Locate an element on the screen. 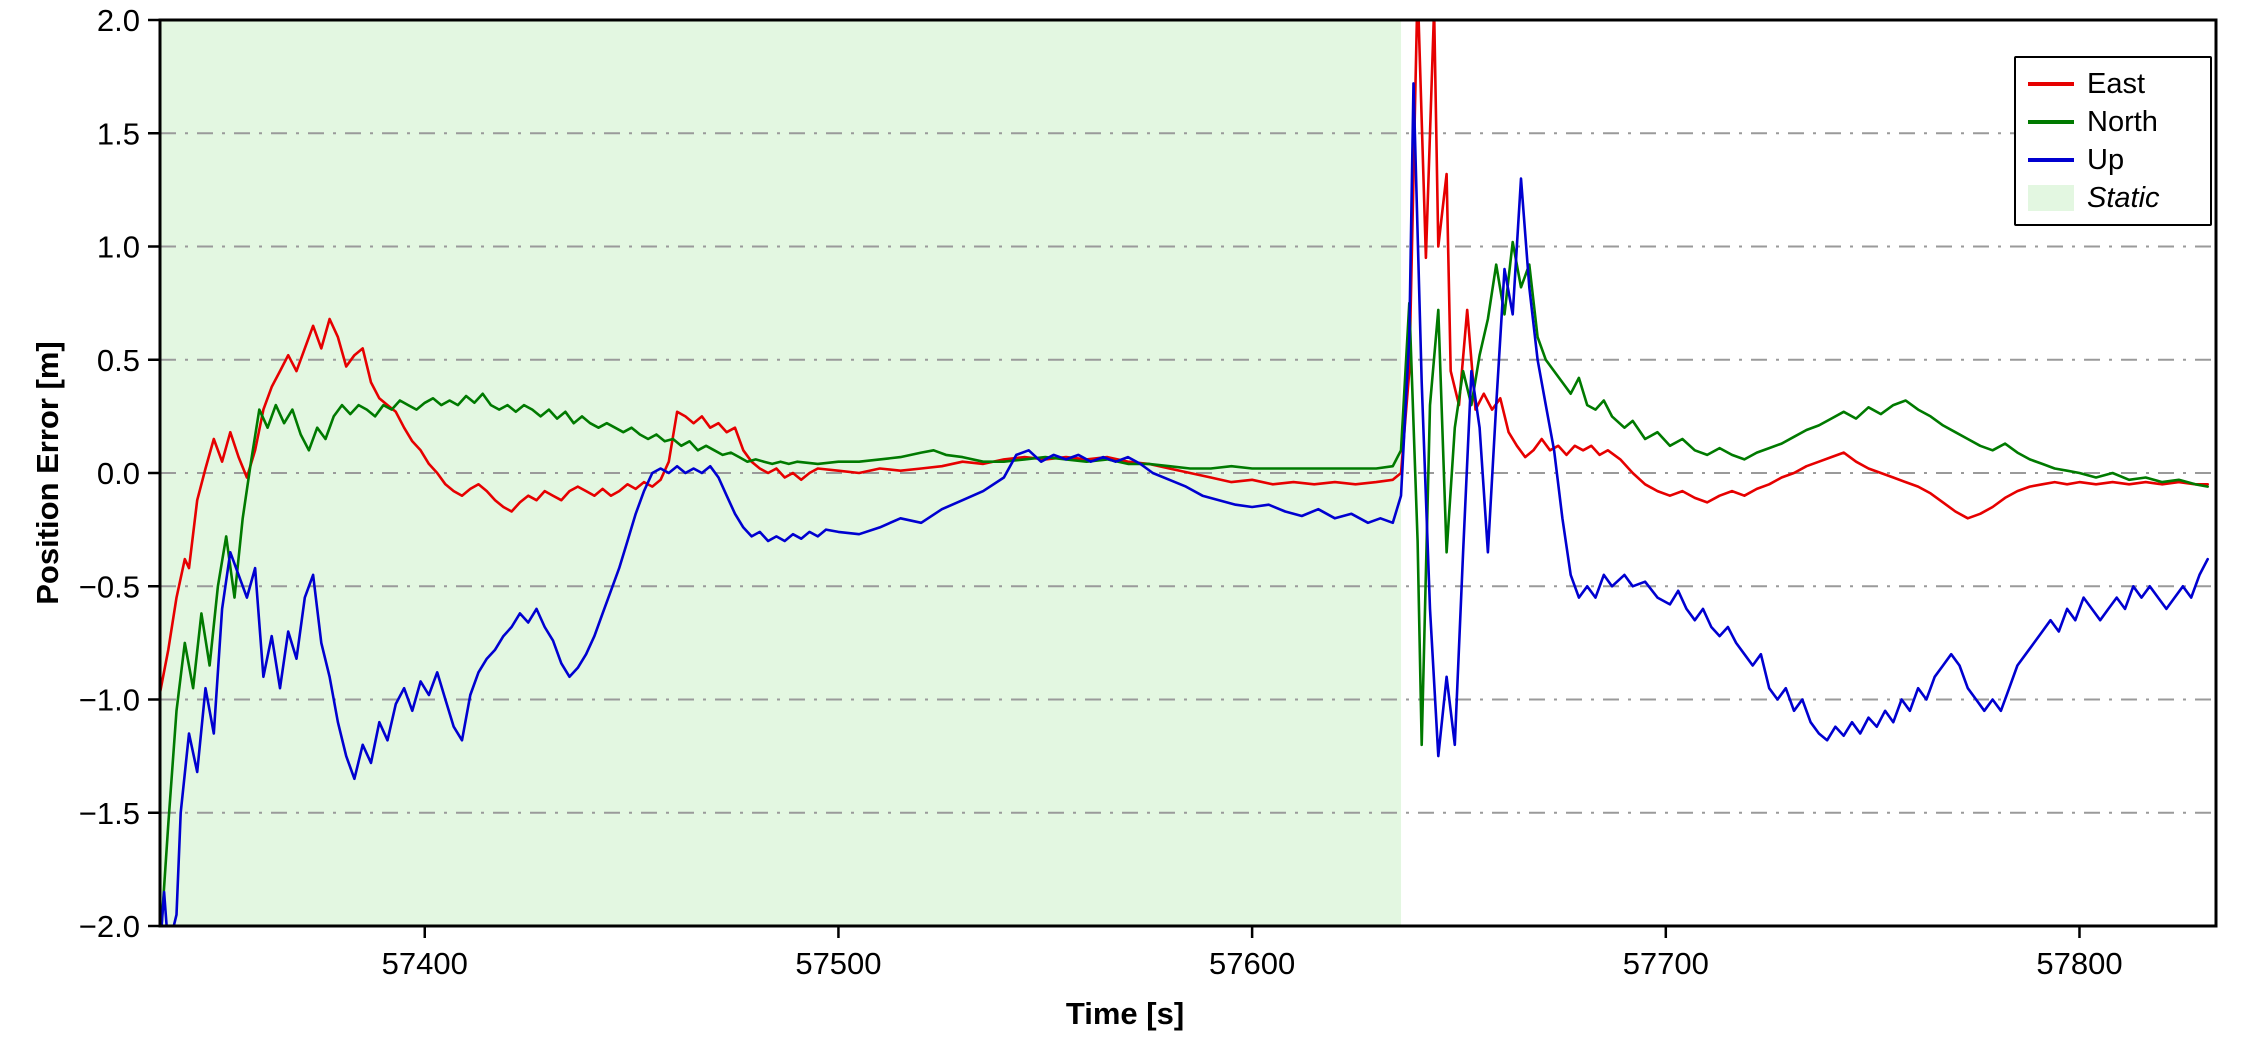 The image size is (2250, 1050). legend-item-east: East is located at coordinates (2113, 84).